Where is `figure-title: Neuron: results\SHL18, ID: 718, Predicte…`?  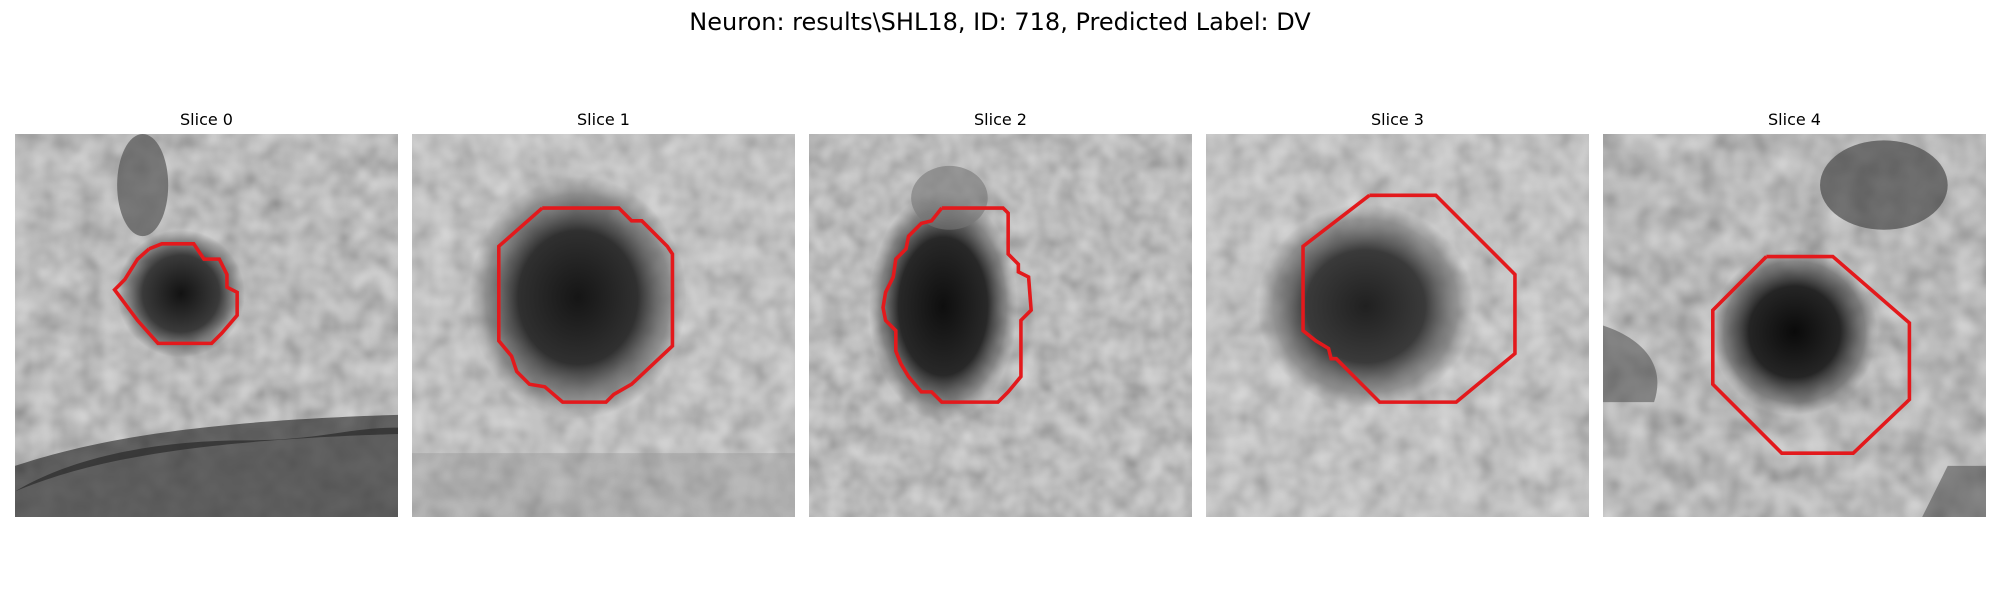
figure-title: Neuron: results\SHL18, ID: 718, Predicte… is located at coordinates (1000, 22).